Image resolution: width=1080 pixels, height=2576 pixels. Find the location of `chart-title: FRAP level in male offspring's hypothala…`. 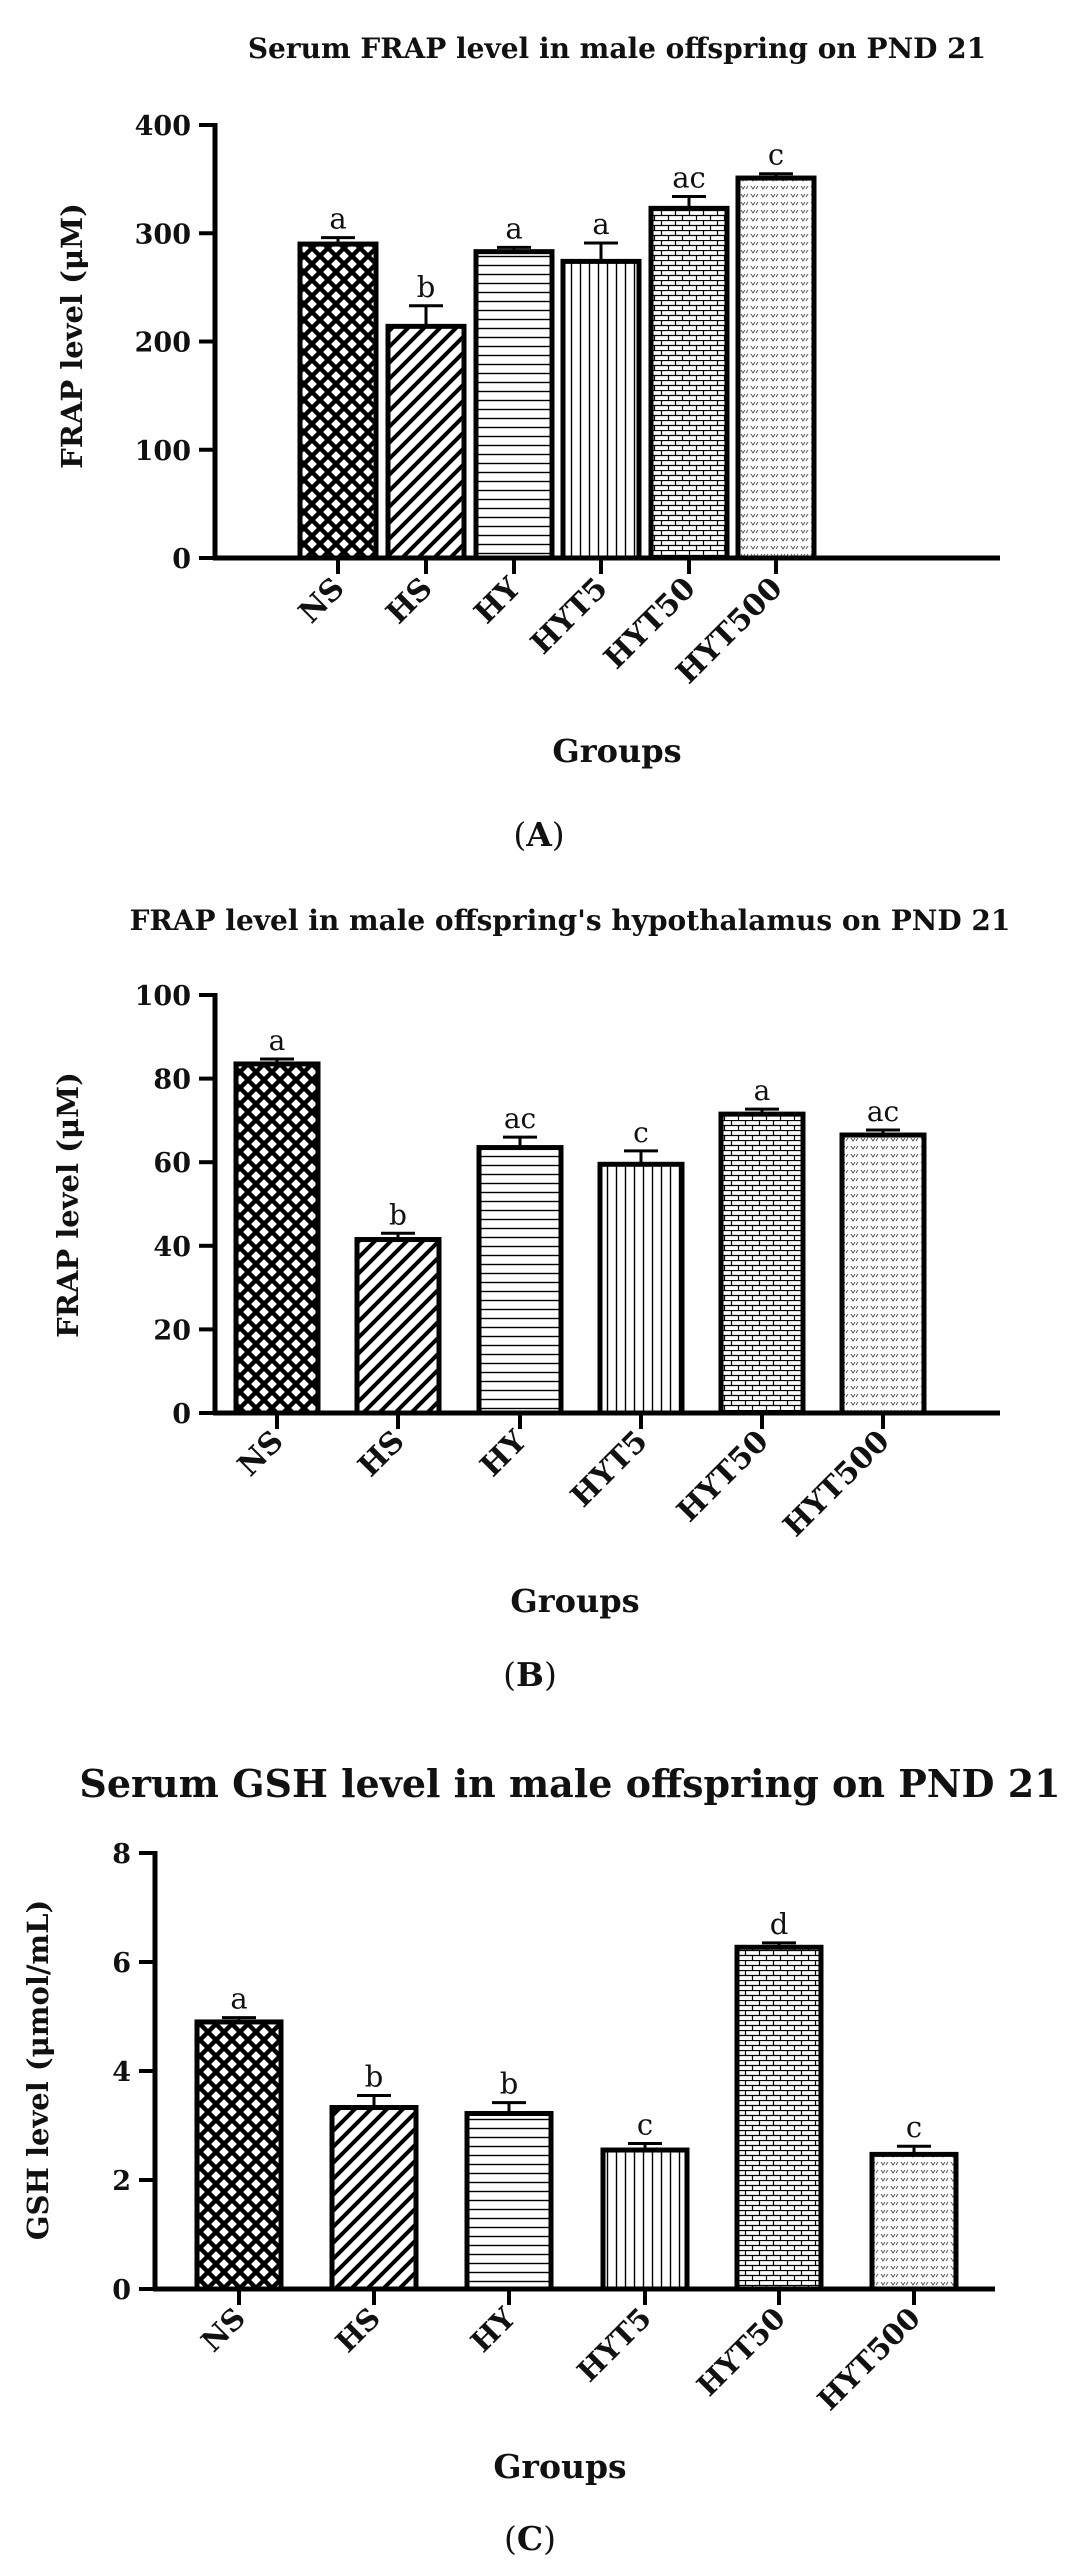

chart-title: FRAP level in male offspring's hypothala… is located at coordinates (570, 920).